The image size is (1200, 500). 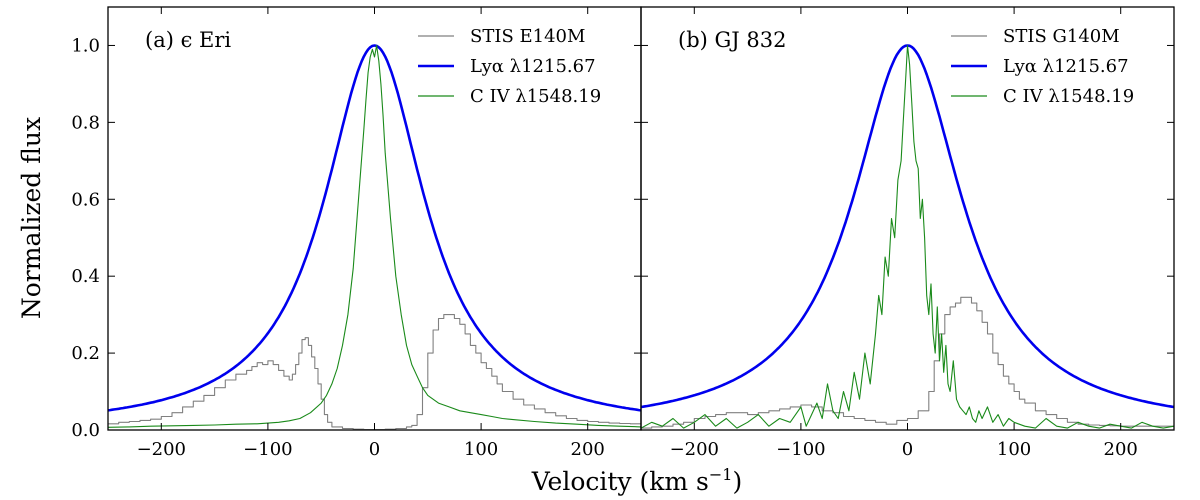 What do you see at coordinates (1121, 449) in the screenshot?
I see `panel-b-x-tick-label: 200` at bounding box center [1121, 449].